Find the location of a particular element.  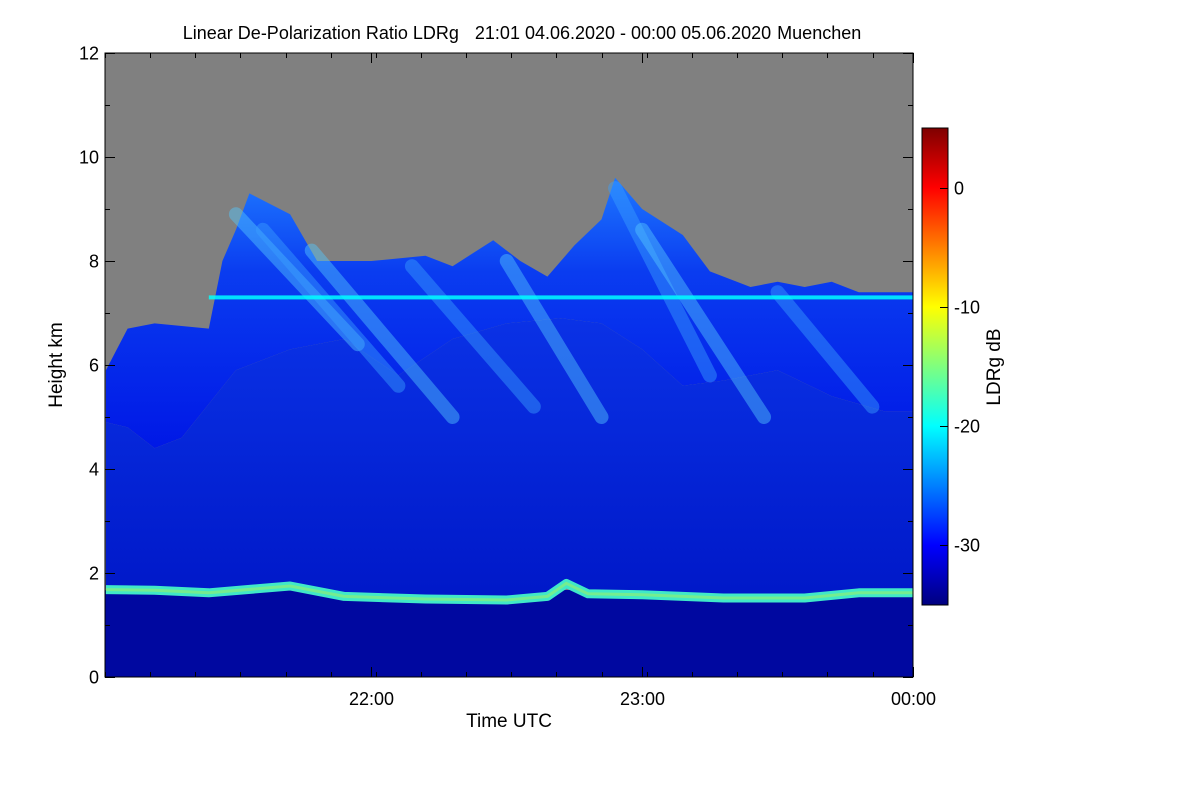

y-axis-label: Height km is located at coordinates (56, 365).